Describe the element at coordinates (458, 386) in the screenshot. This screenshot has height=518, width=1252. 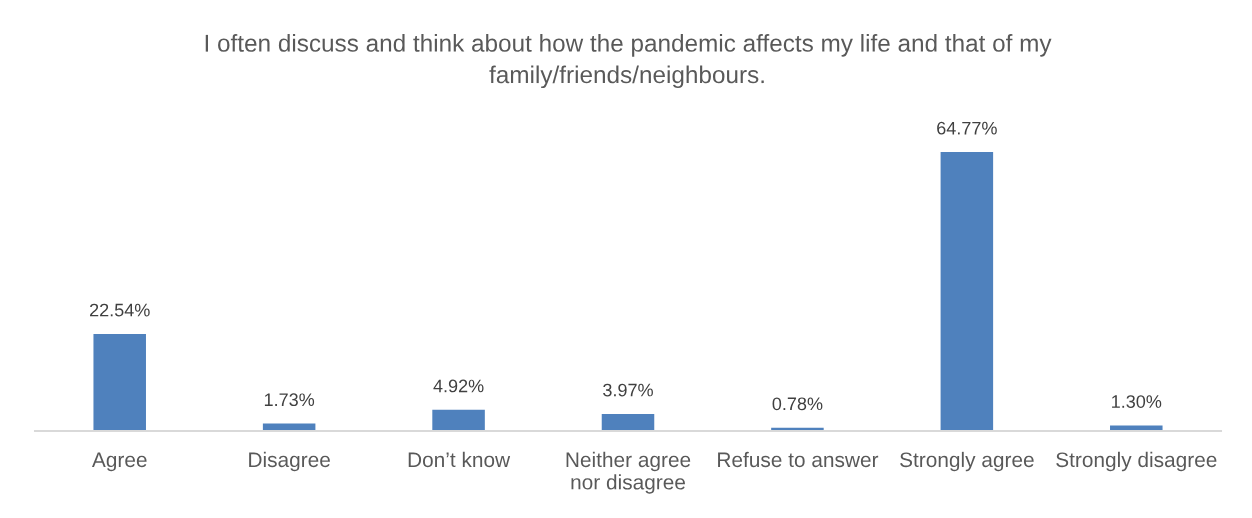
I see `data-label: 4.92%` at that location.